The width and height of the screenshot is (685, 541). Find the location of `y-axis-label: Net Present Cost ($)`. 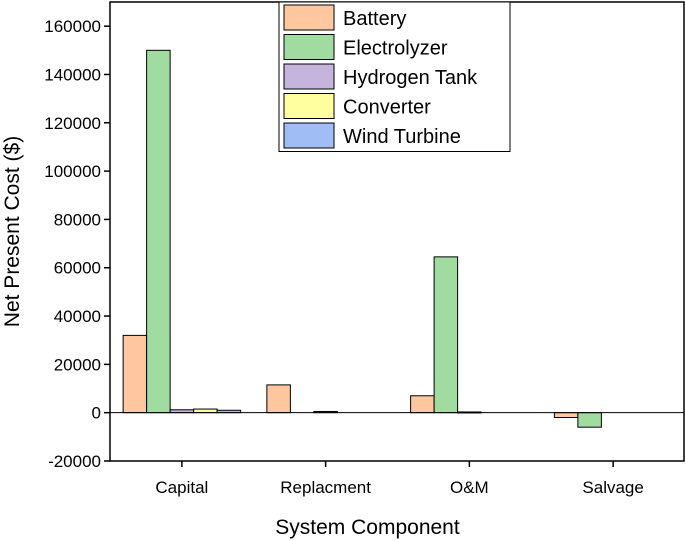

y-axis-label: Net Present Cost ($) is located at coordinates (12, 231).